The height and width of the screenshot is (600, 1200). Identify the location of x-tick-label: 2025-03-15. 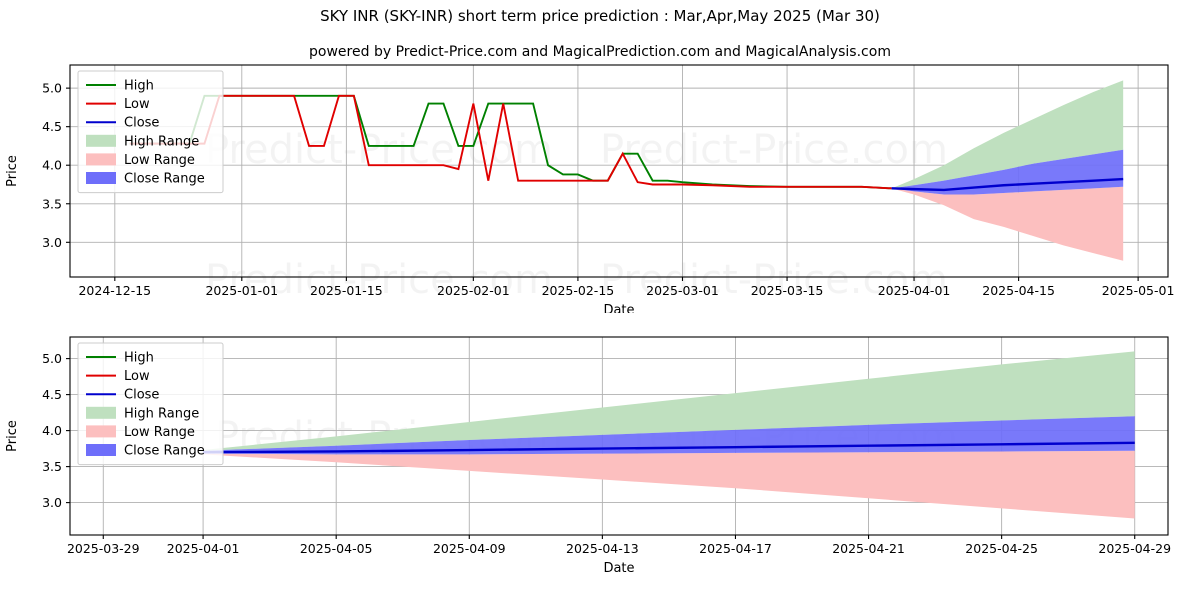
(787, 290).